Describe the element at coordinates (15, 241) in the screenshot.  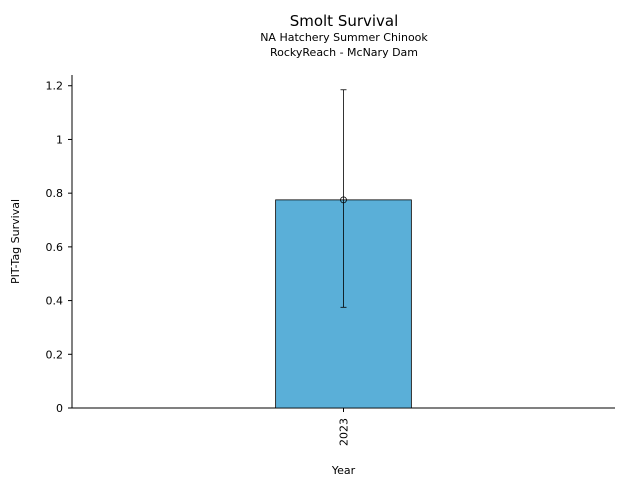
I see `y-axis-label: PIT-Tag Survival` at that location.